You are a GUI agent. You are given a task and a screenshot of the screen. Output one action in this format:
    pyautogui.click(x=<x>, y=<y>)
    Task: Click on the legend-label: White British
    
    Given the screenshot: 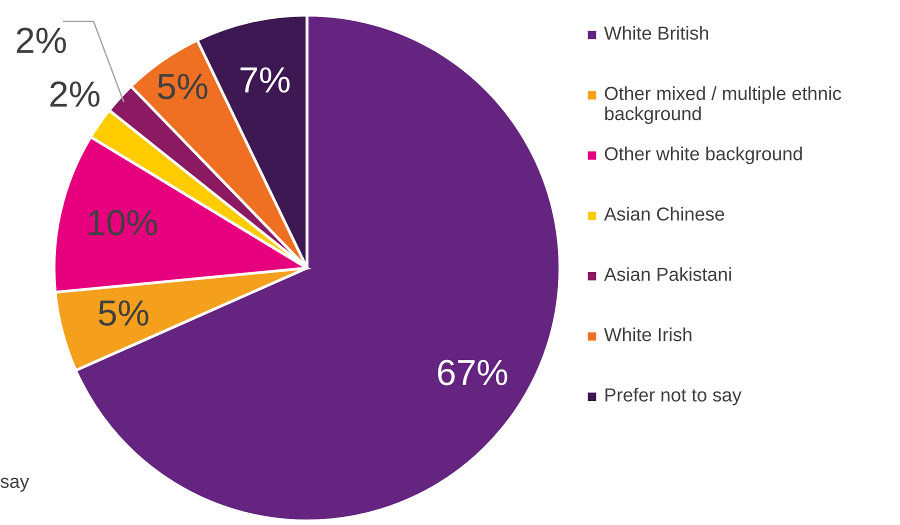 What is the action you would take?
    pyautogui.click(x=656, y=33)
    